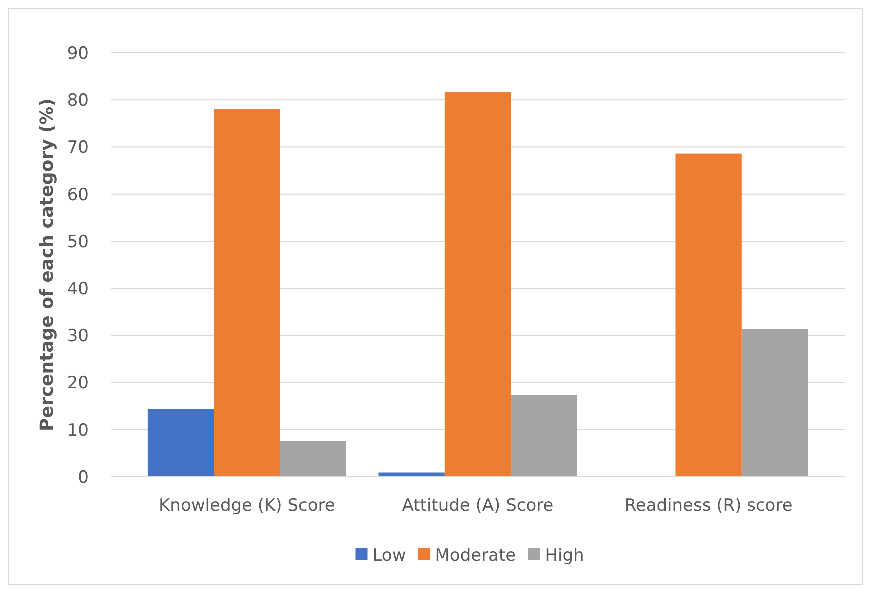  What do you see at coordinates (78, 290) in the screenshot?
I see `y-tick-label: 40` at bounding box center [78, 290].